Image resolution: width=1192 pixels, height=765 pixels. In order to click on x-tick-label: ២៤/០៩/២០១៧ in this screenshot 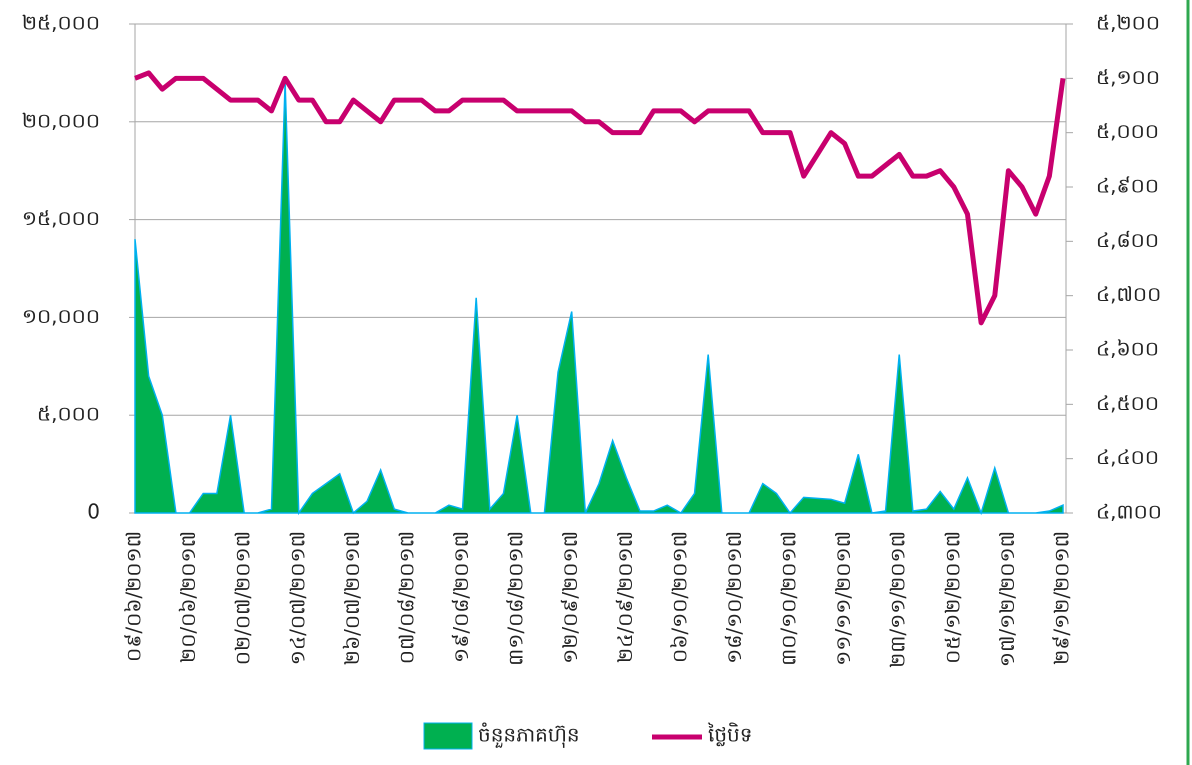, I will do `click(625, 597)`.